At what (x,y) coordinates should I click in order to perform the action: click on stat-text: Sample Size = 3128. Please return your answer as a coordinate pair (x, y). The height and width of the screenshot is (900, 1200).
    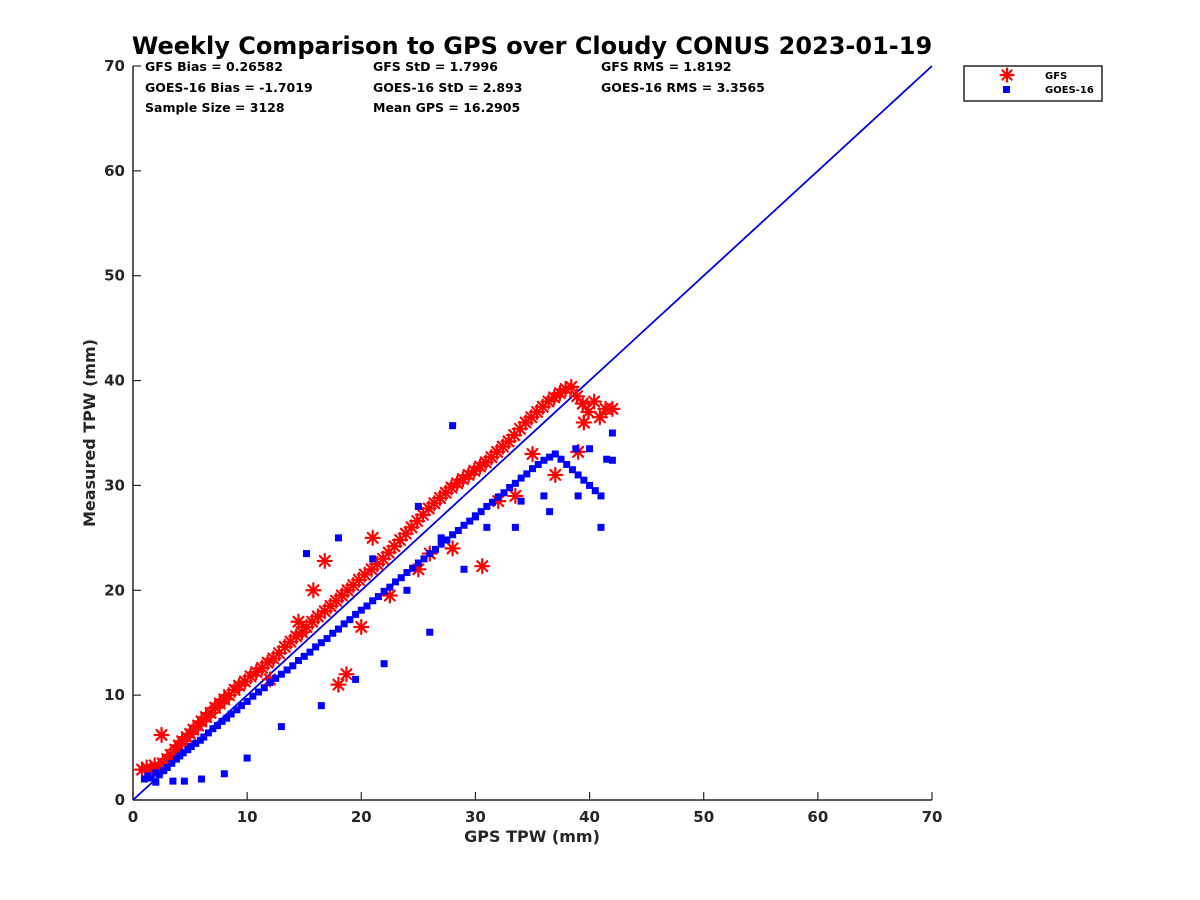
    Looking at the image, I should click on (215, 107).